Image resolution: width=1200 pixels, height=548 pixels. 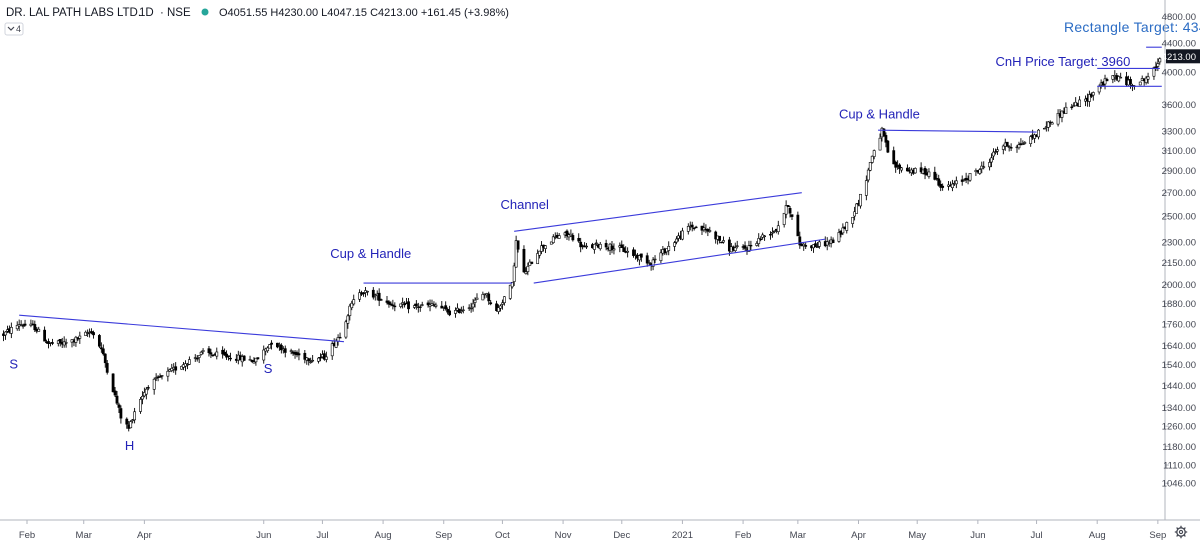 What do you see at coordinates (73, 13) in the screenshot?
I see `symbol-label: DR. LAL PATH LABS LTD.` at bounding box center [73, 13].